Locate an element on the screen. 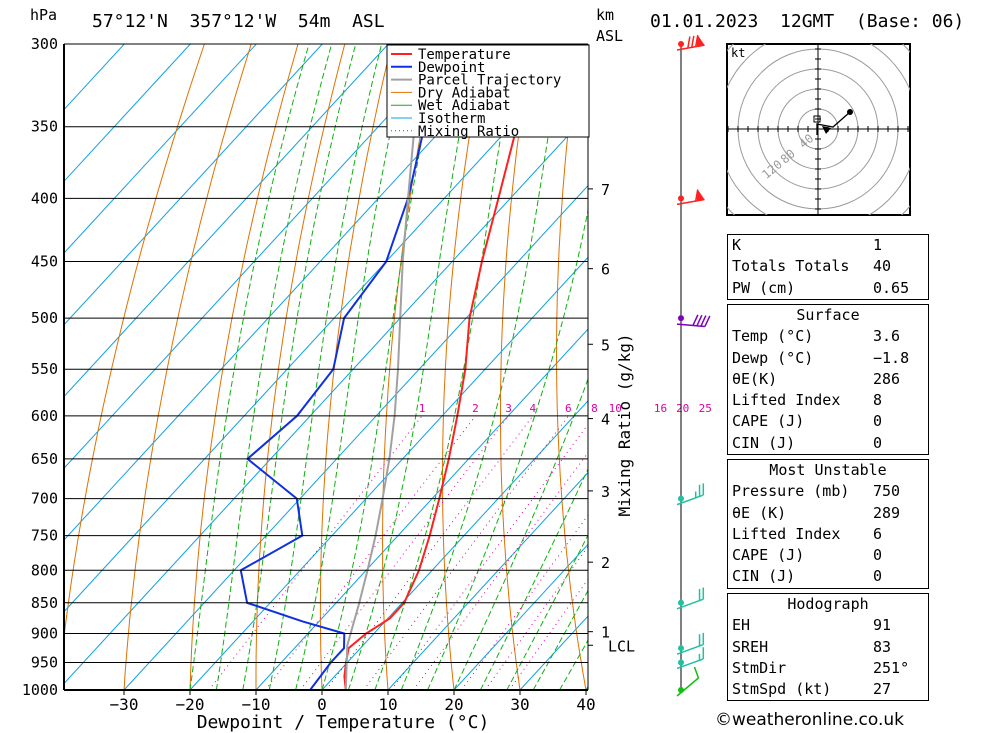 This screenshot has width=1000, height=733. pressure-label: 800 is located at coordinates (44, 570).